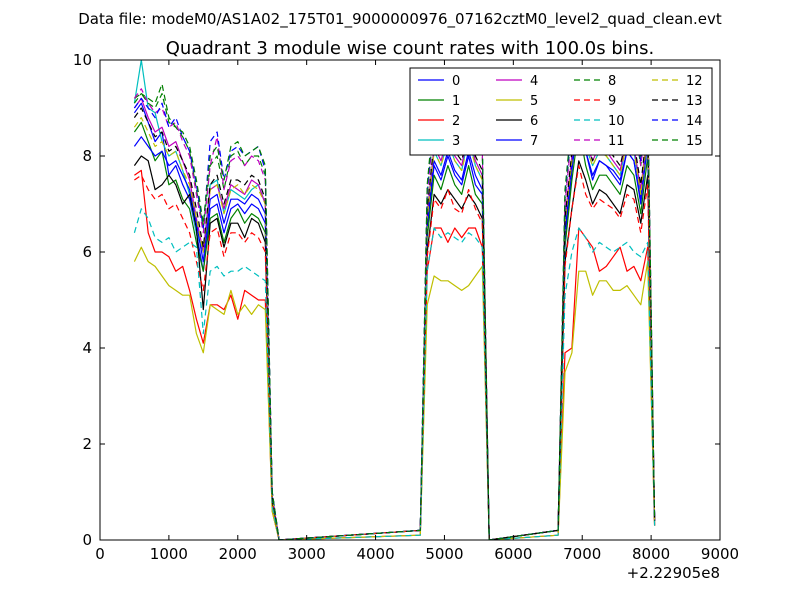 Image resolution: width=800 pixels, height=600 pixels. What do you see at coordinates (456, 121) in the screenshot?
I see `legend-label-2: 2` at bounding box center [456, 121].